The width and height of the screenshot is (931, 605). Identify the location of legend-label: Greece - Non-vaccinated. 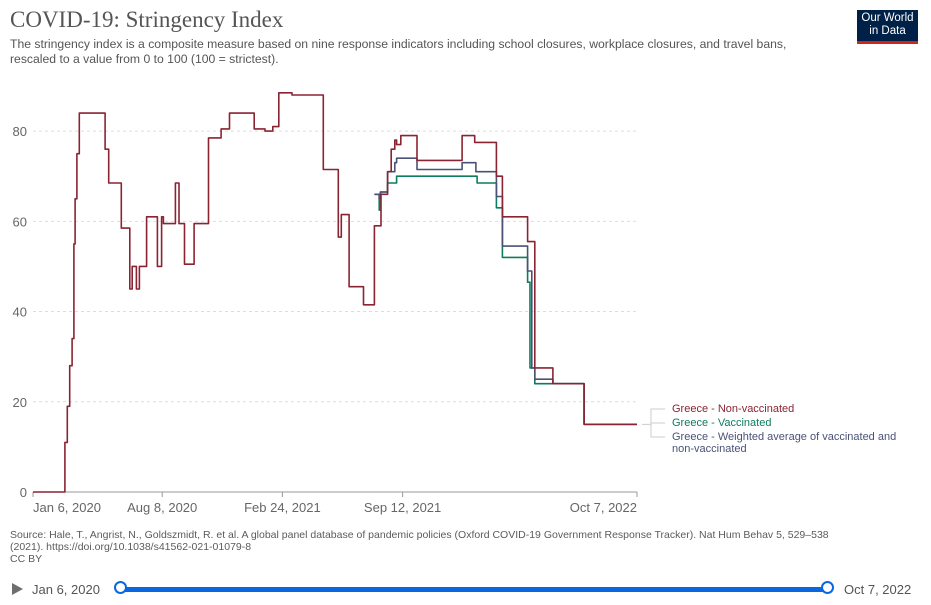
(733, 409).